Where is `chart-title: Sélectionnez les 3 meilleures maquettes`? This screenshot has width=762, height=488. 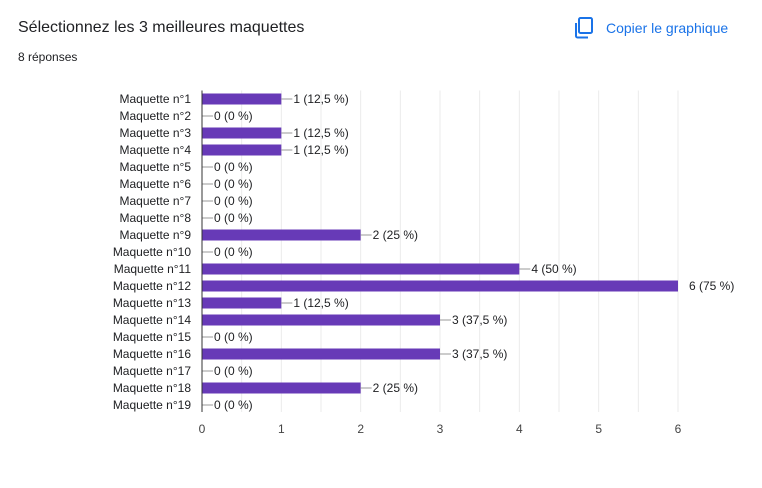 chart-title: Sélectionnez les 3 meilleures maquettes is located at coordinates (161, 27).